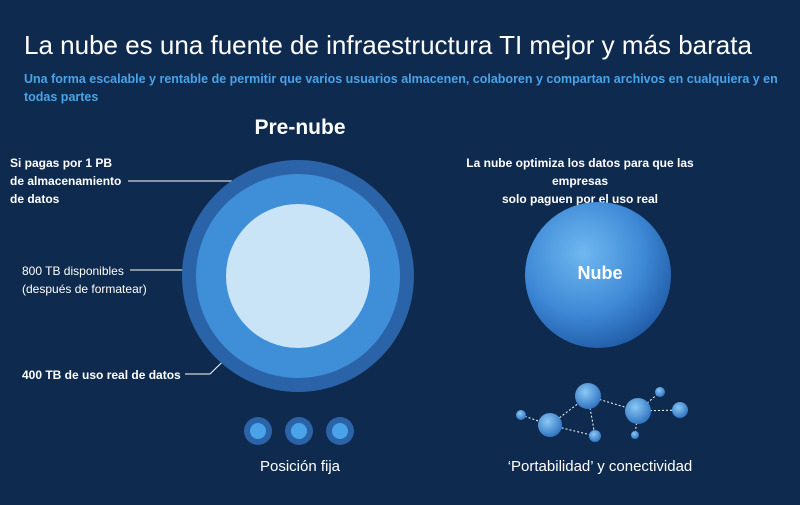  I want to click on cloud-sphere, so click(598, 275).